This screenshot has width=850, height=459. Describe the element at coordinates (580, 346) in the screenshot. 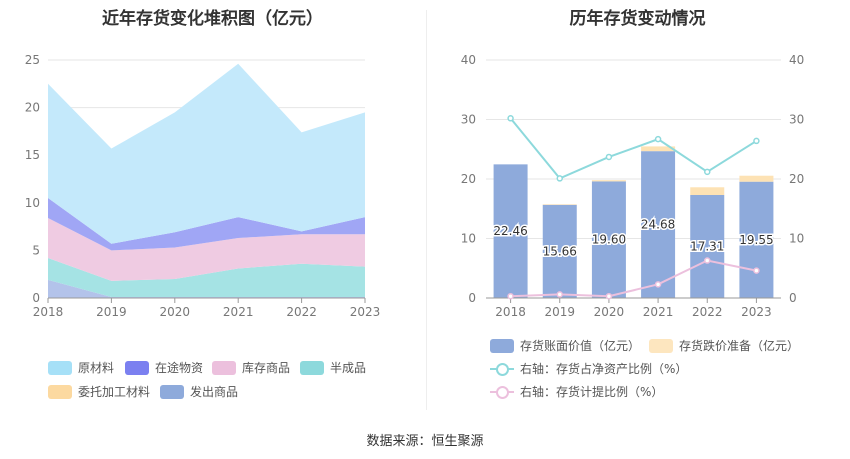

I see `legend-label: 存货账面价值（亿元）` at that location.